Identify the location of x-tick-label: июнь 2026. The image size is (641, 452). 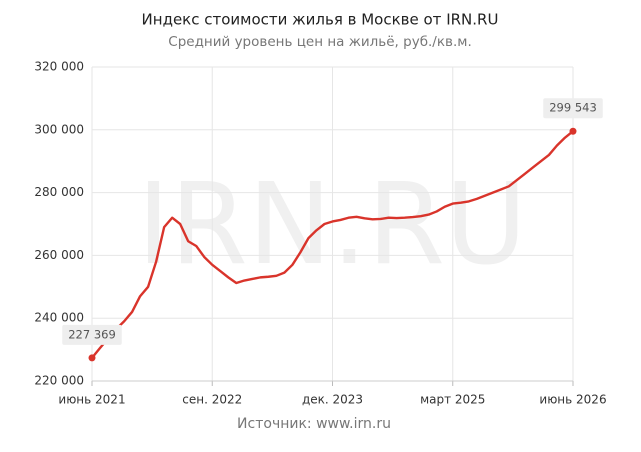
(572, 400).